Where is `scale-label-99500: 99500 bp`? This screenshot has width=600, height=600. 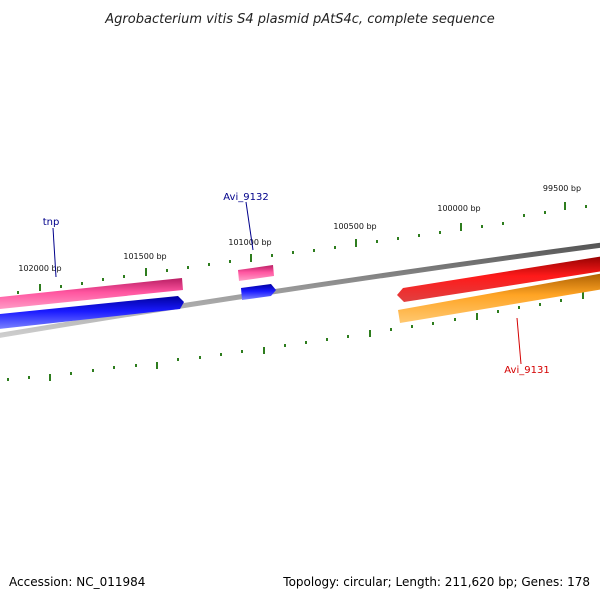
scale-label-99500: 99500 bp is located at coordinates (562, 188).